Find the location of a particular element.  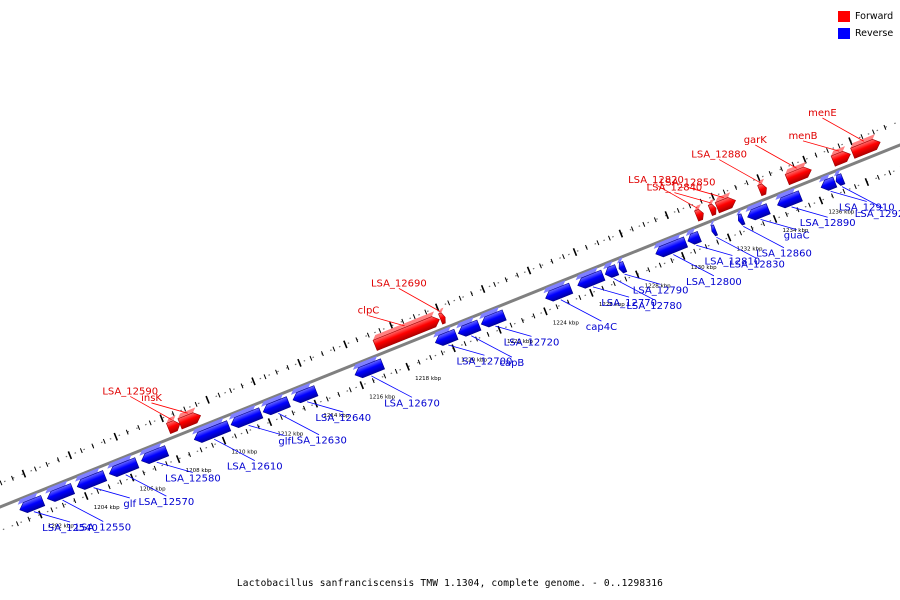

gene-menE is located at coordinates (865, 146).